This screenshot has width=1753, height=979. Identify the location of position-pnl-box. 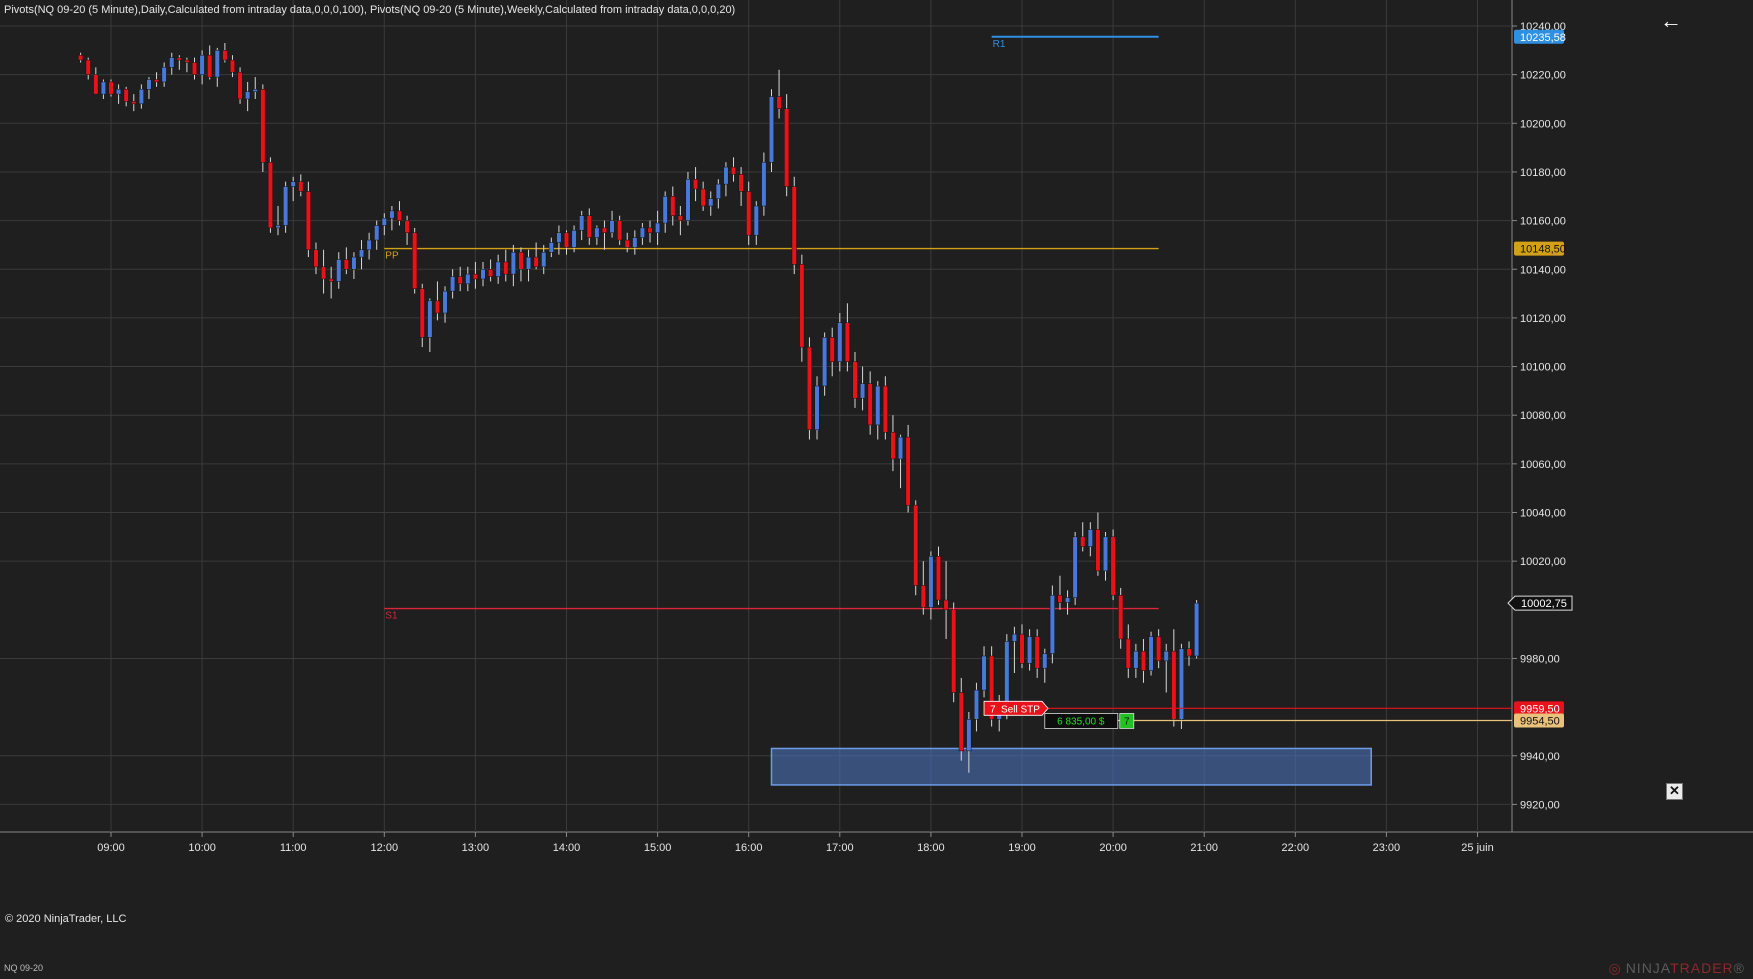
(1081, 721).